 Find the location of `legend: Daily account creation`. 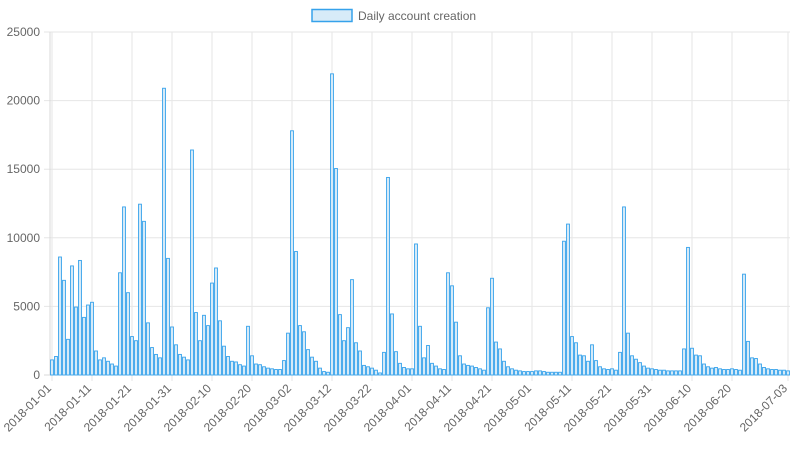

legend: Daily account creation is located at coordinates (393, 15).